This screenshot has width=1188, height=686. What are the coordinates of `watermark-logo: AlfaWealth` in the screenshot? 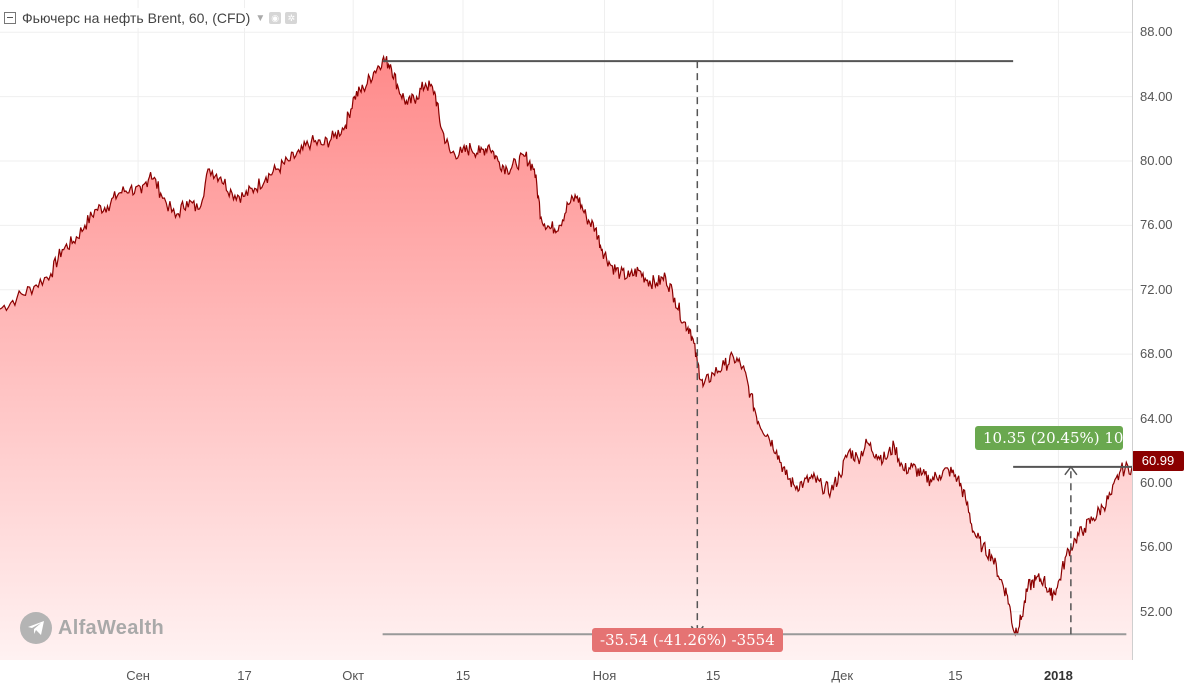 It's located at (92, 628).